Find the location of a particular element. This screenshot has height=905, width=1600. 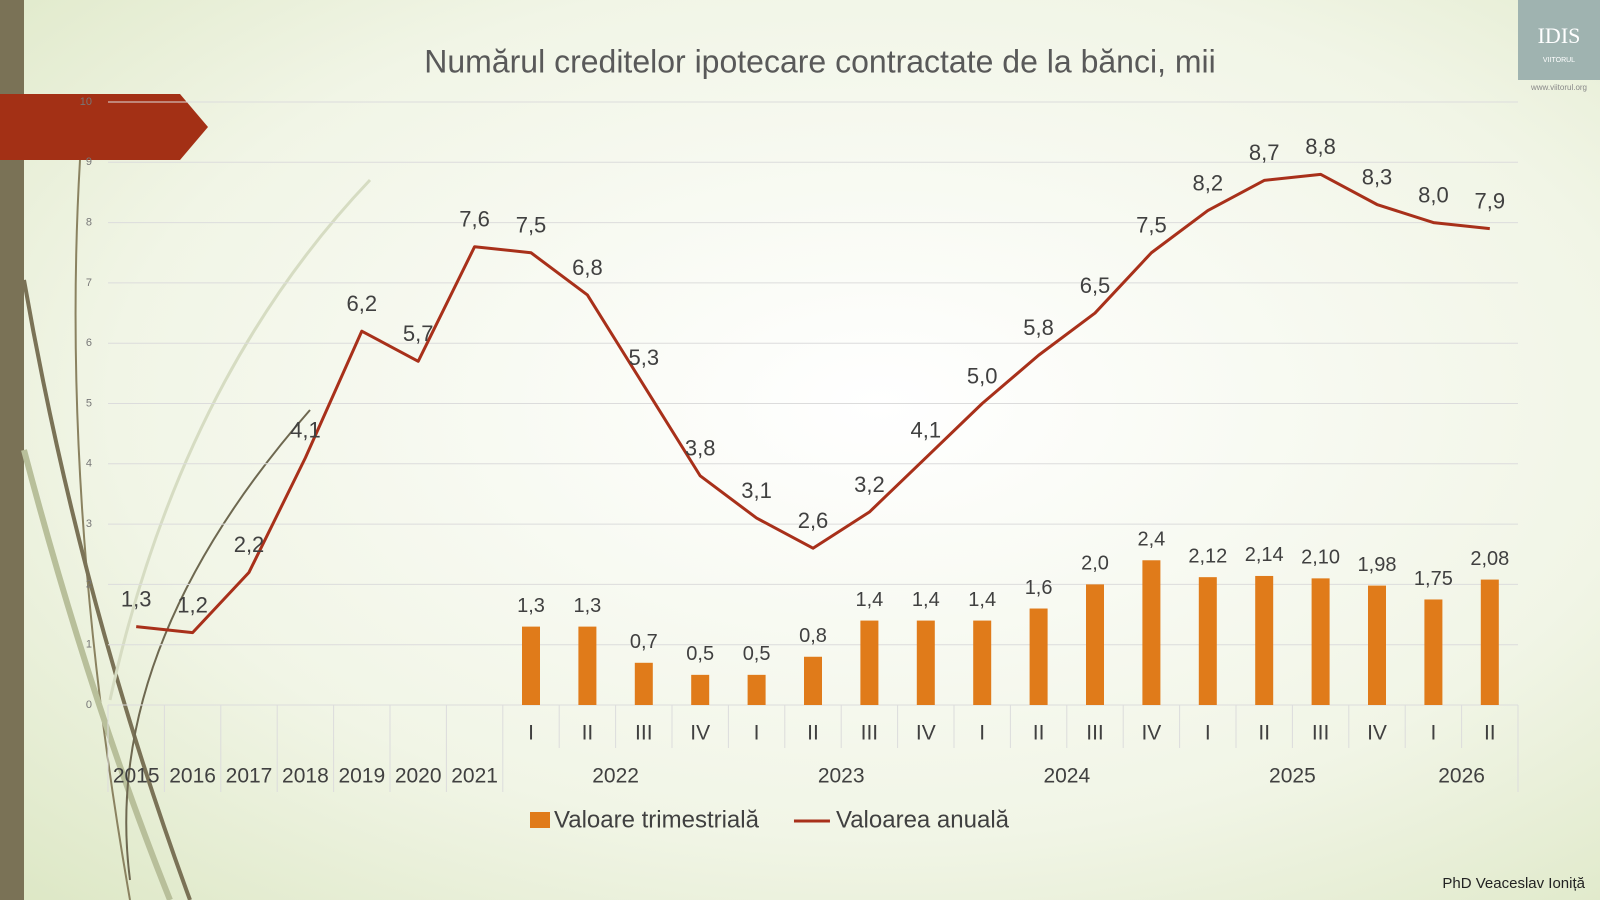

line-label: 2,6 is located at coordinates (813, 520).